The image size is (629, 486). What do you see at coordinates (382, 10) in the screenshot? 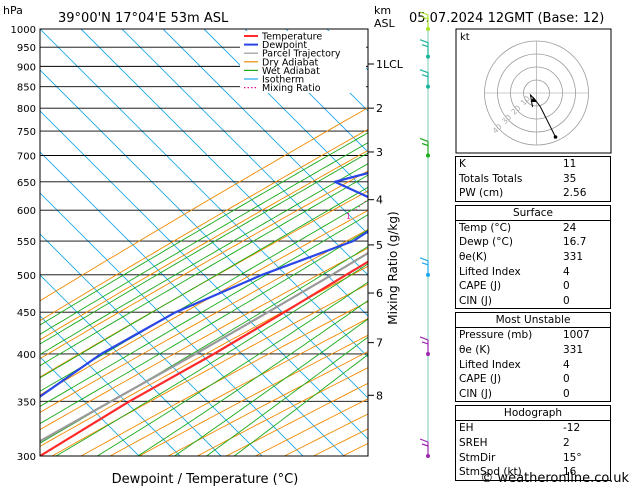
I see `height-unit-label-km: km` at bounding box center [382, 10].